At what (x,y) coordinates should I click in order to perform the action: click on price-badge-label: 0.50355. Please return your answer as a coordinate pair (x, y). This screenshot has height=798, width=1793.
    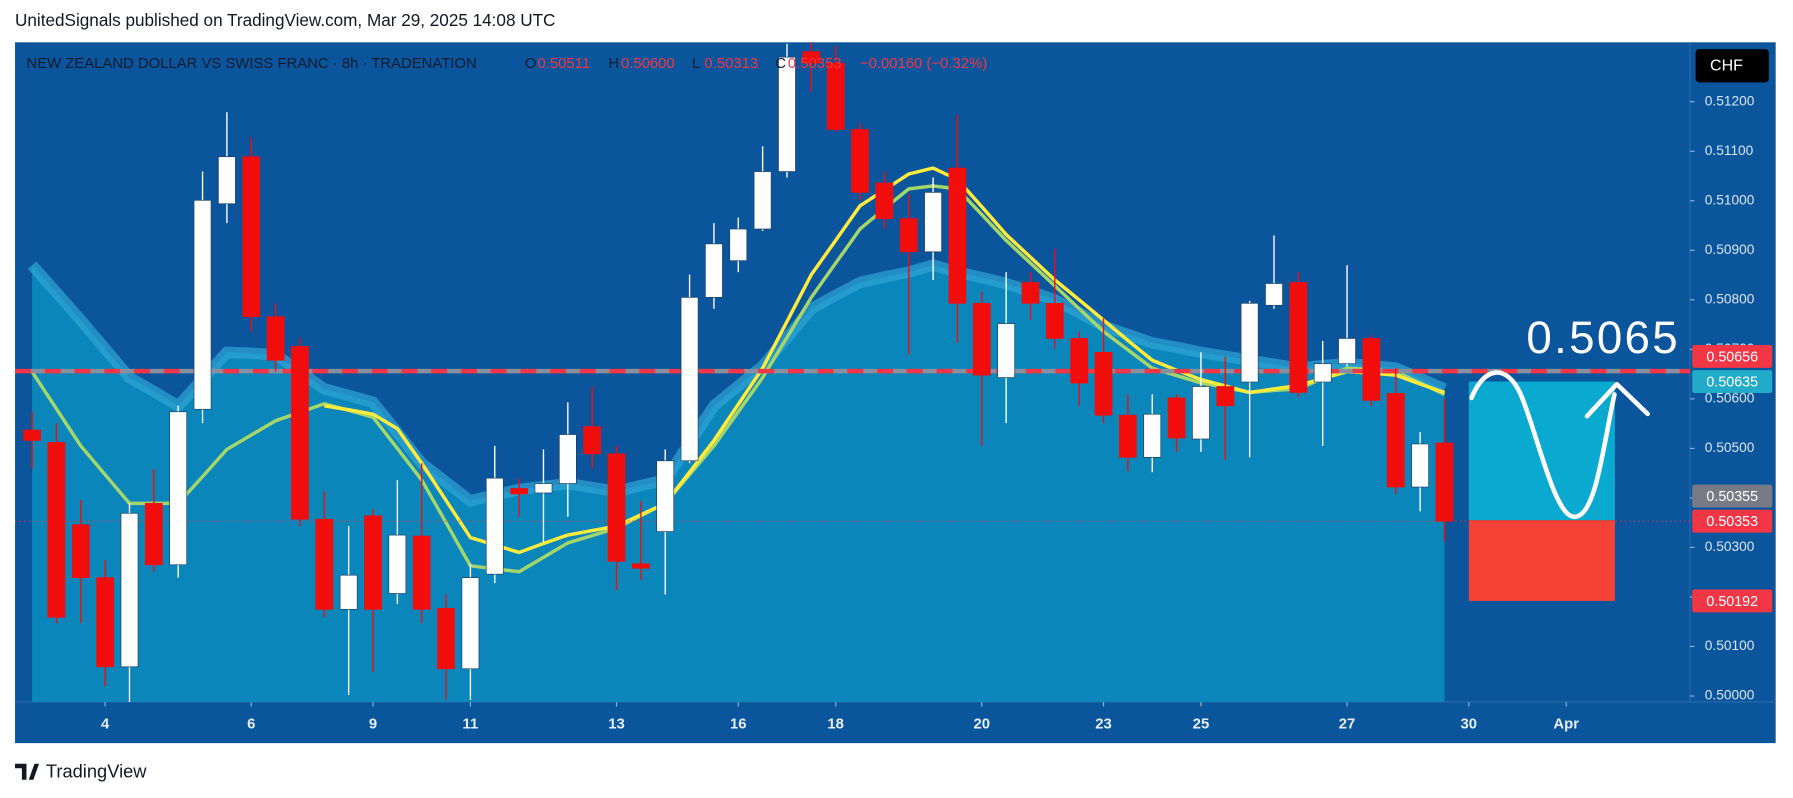
    Looking at the image, I should click on (1732, 497).